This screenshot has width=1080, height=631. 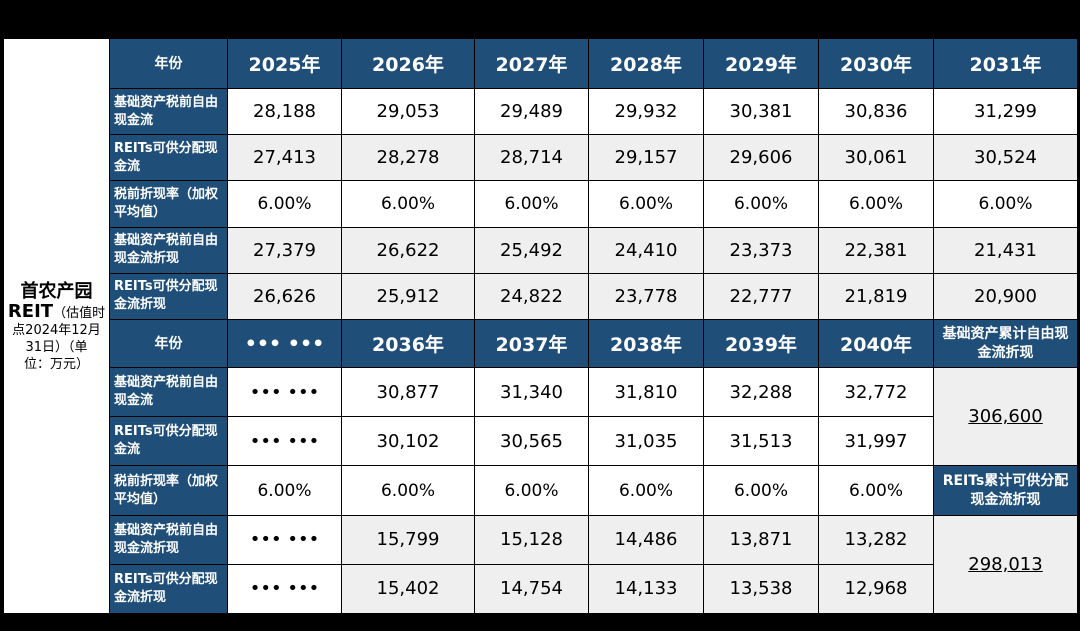 What do you see at coordinates (531, 539) in the screenshot?
I see `cell-value: 15,128` at bounding box center [531, 539].